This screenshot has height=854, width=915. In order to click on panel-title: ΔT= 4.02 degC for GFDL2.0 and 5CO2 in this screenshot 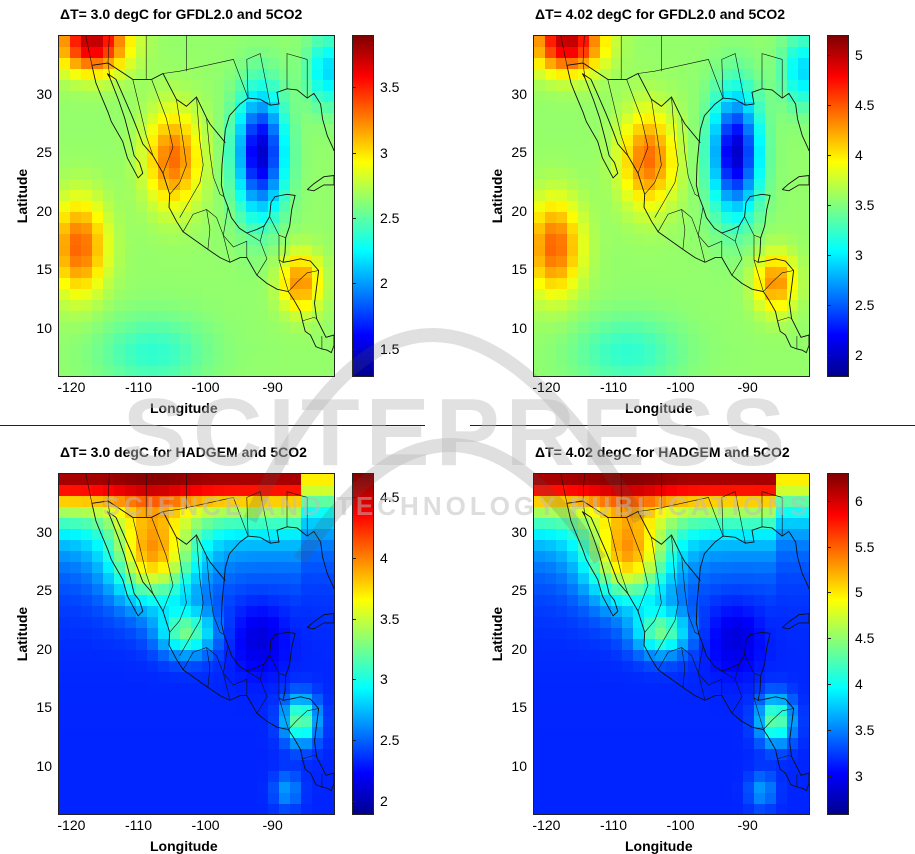, I will do `click(660, 14)`.